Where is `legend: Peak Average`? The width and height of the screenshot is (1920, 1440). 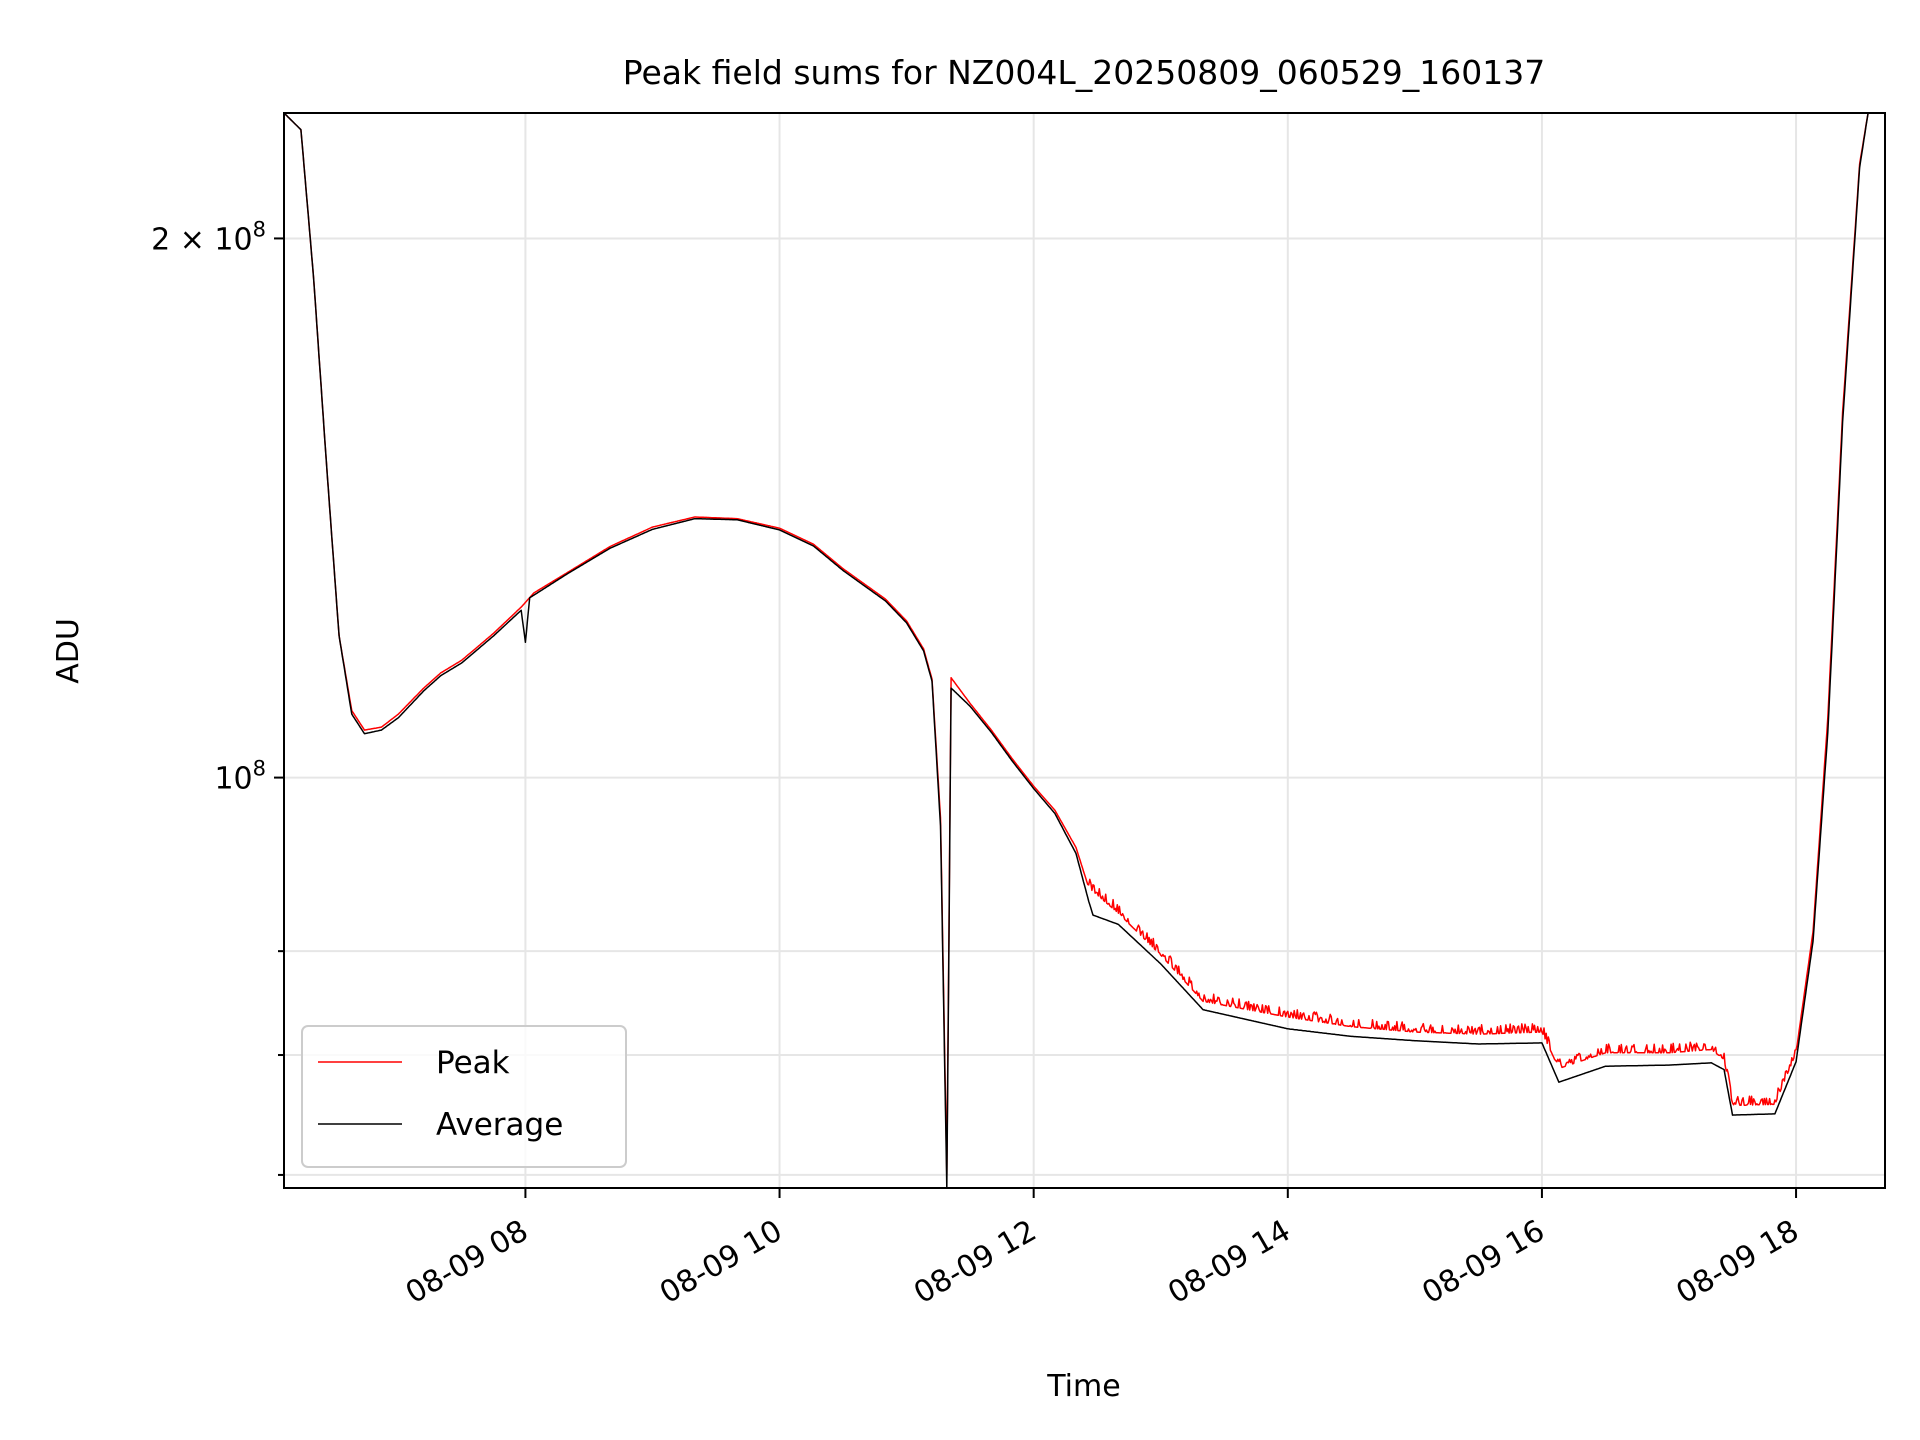 legend: Peak Average is located at coordinates (464, 1096).